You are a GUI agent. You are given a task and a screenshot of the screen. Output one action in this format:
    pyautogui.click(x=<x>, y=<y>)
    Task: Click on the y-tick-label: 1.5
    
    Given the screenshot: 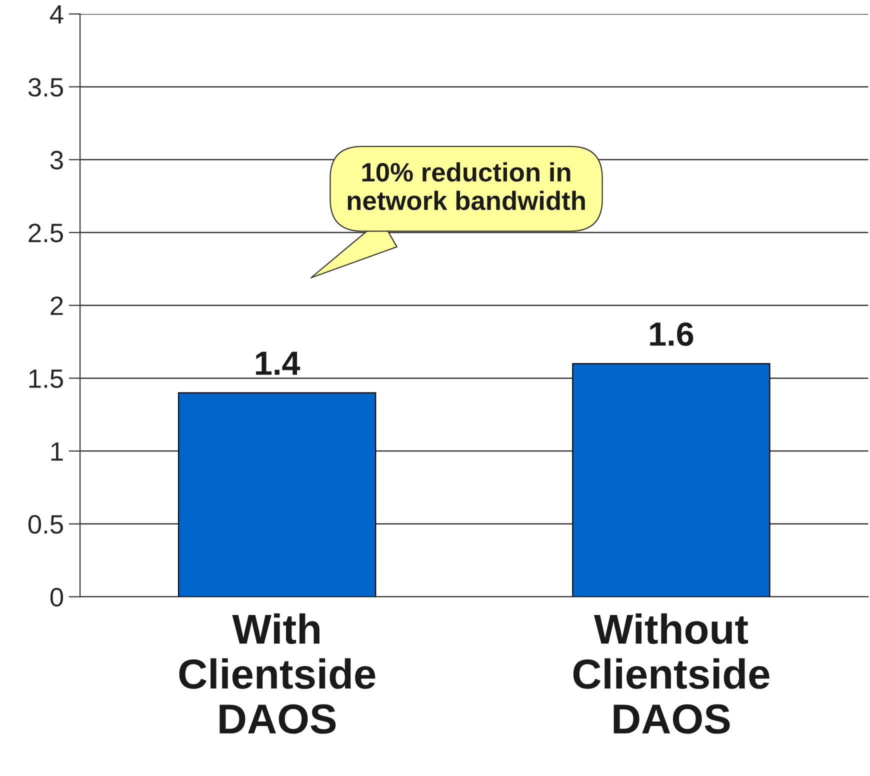 What is the action you would take?
    pyautogui.click(x=46, y=379)
    